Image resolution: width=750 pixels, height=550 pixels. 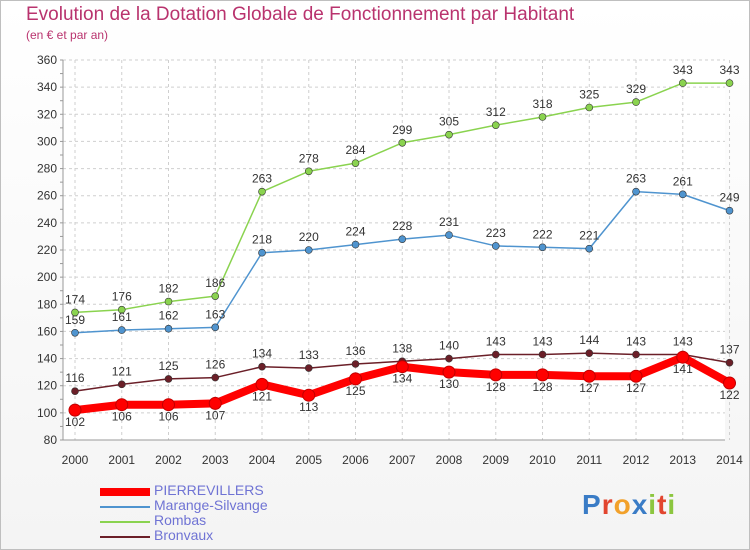 I want to click on logo-letter: r, so click(x=607, y=504).